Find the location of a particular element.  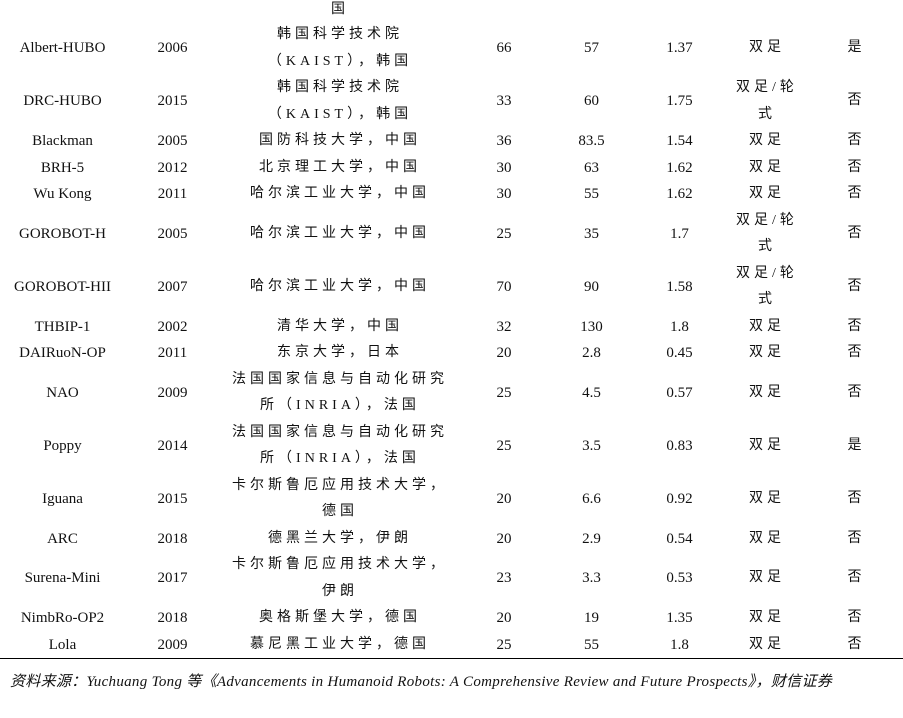

year: 2006 is located at coordinates (172, 48).